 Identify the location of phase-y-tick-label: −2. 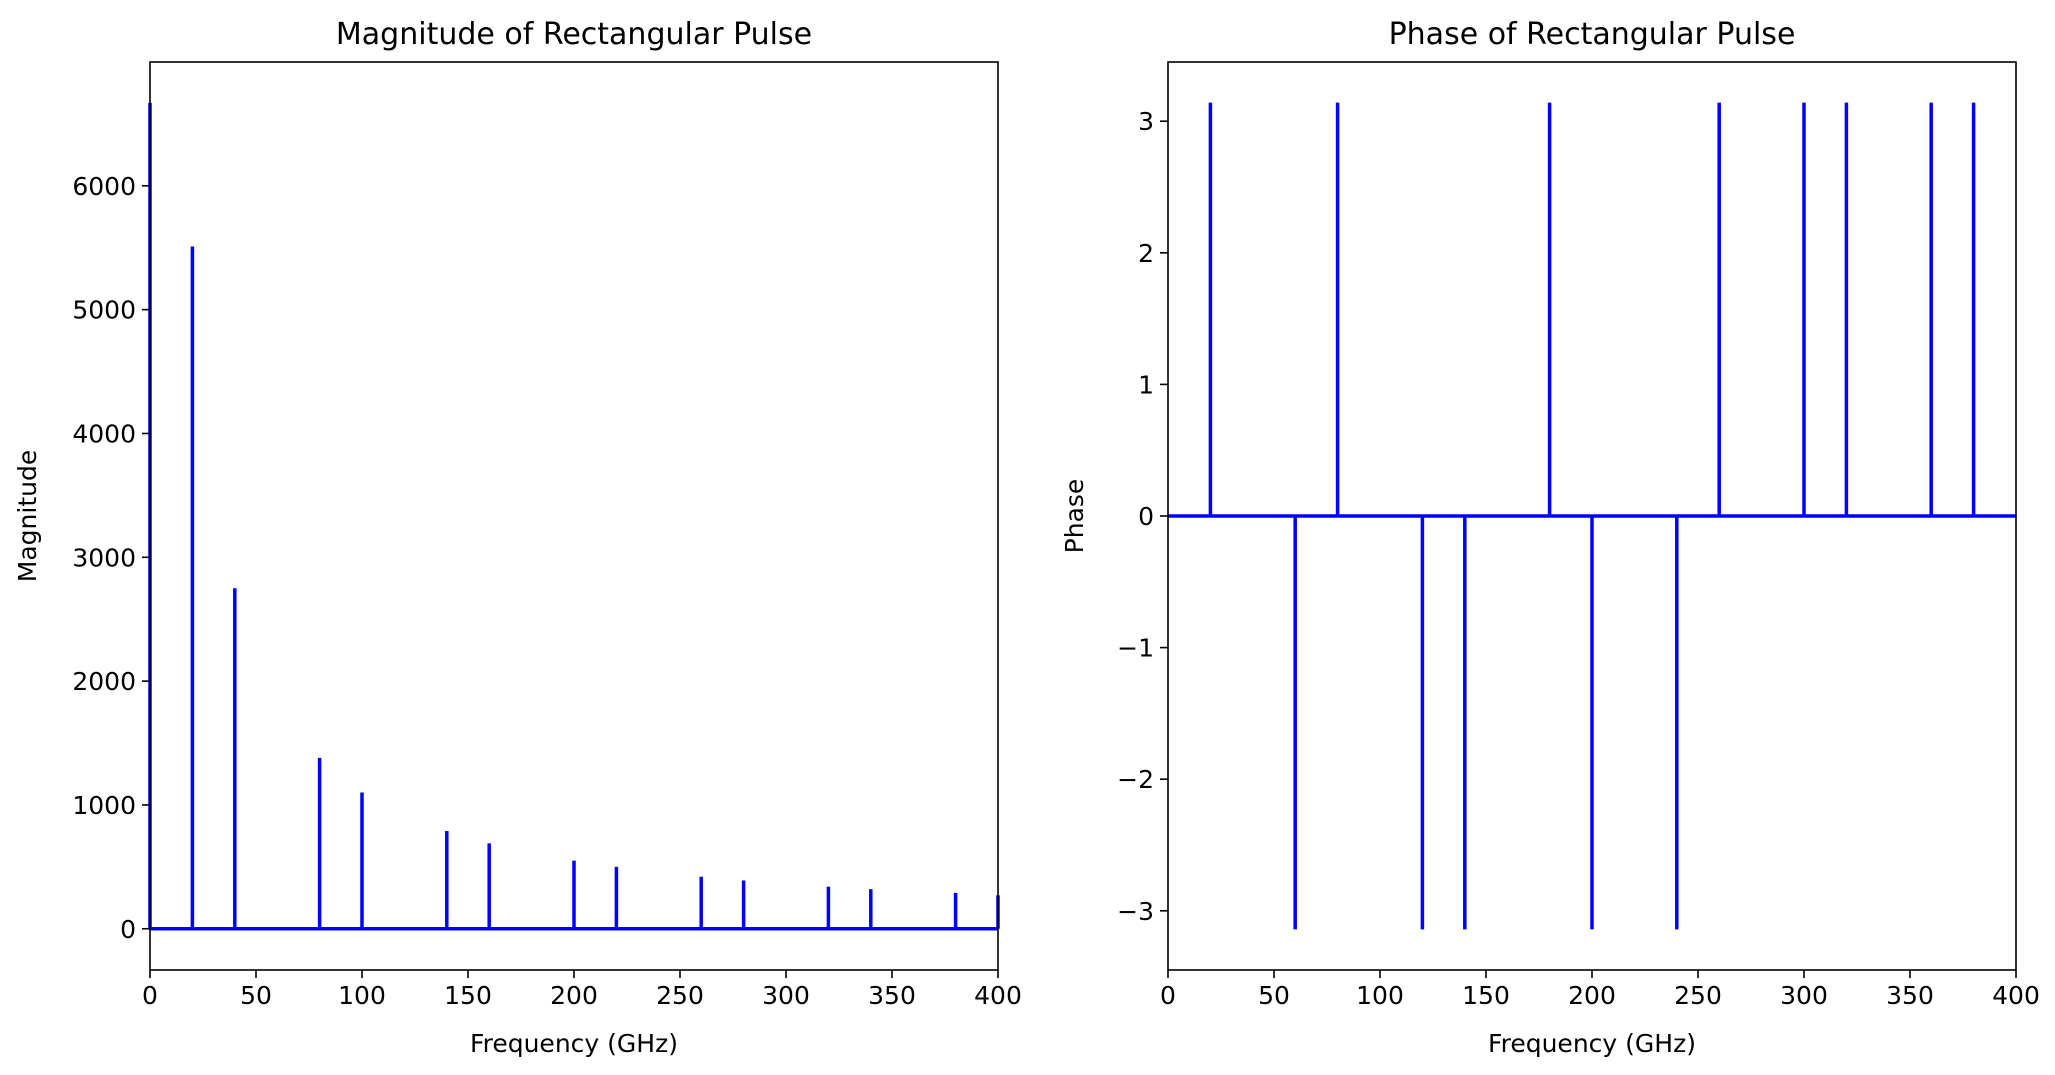
(1135, 779).